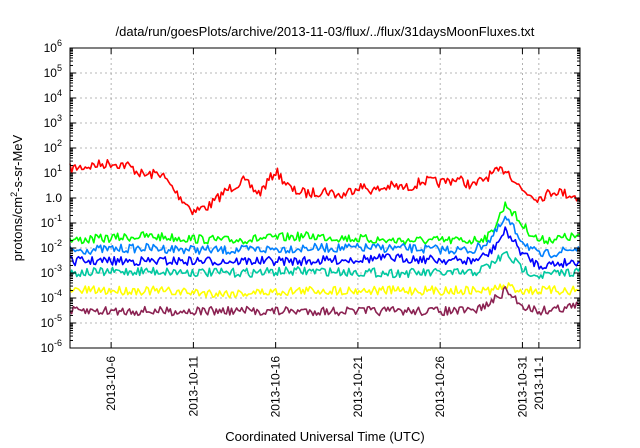 This screenshot has height=448, width=640. Describe the element at coordinates (111, 383) in the screenshot. I see `x-tick-label: 2013-10-6` at that location.